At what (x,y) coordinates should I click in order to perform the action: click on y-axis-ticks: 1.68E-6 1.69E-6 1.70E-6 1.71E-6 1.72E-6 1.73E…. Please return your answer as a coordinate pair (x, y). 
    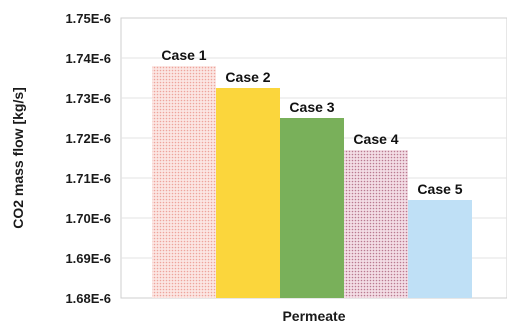
    Looking at the image, I should click on (88, 158).